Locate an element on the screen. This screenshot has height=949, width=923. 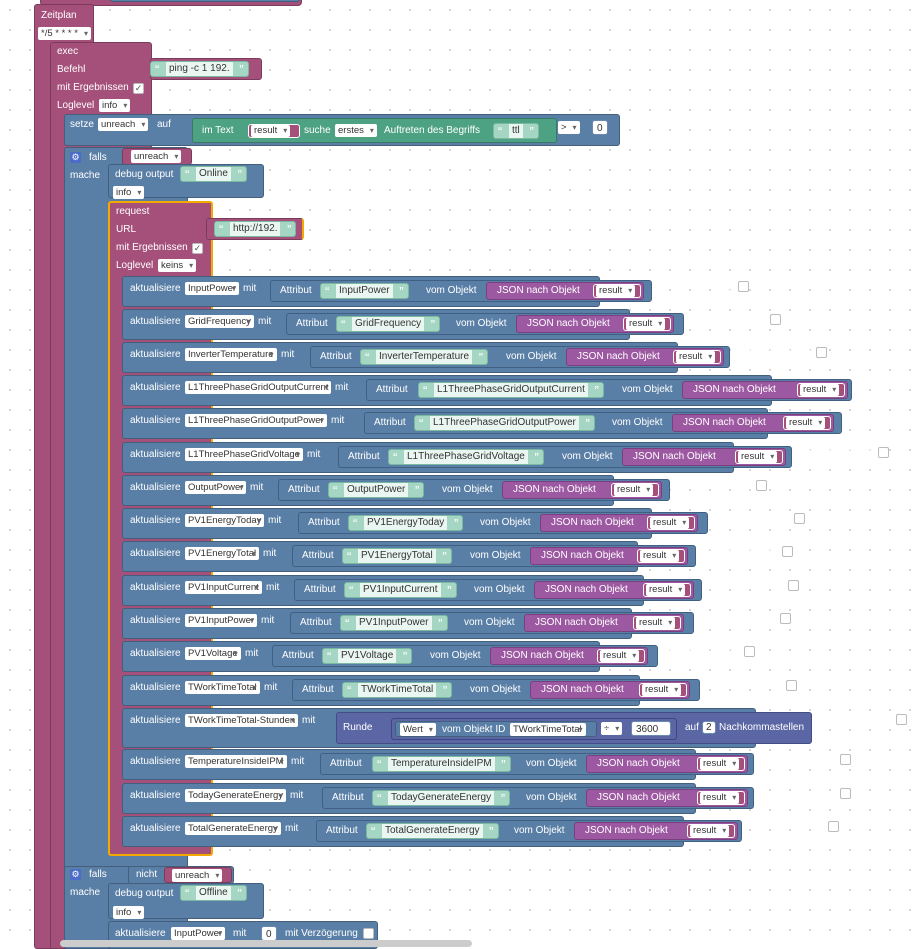
request-loglevel-dropdown: keins is located at coordinates (177, 265).